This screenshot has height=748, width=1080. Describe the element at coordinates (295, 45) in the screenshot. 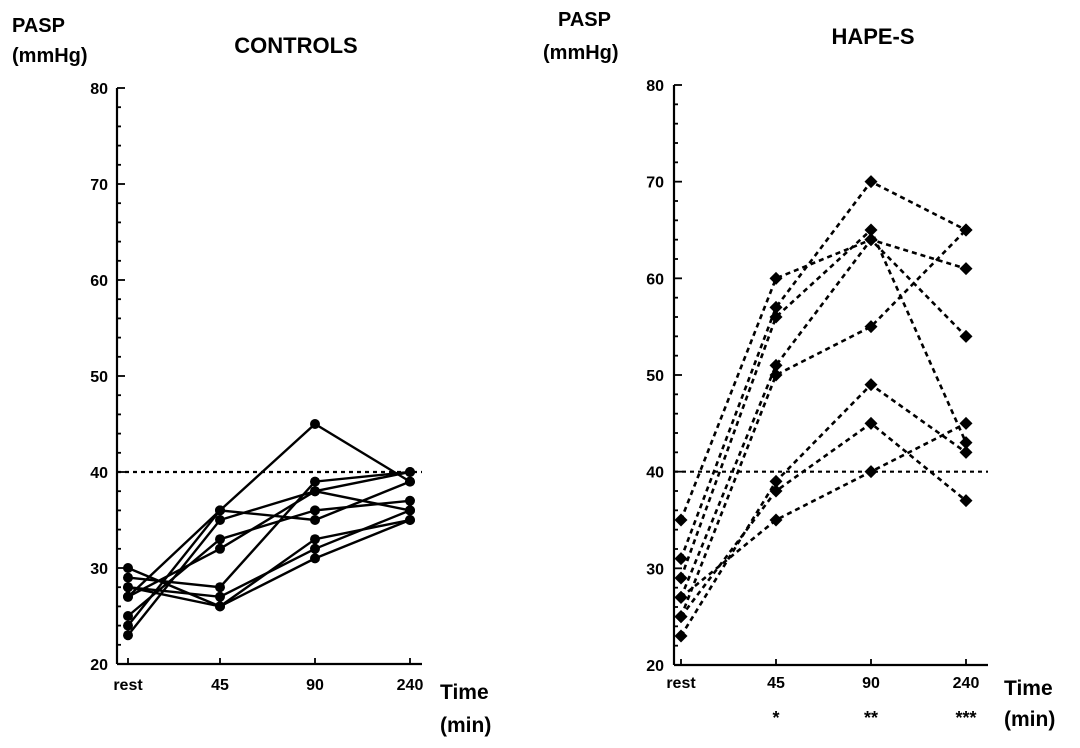

I see `chart-title: CONTROLS` at that location.